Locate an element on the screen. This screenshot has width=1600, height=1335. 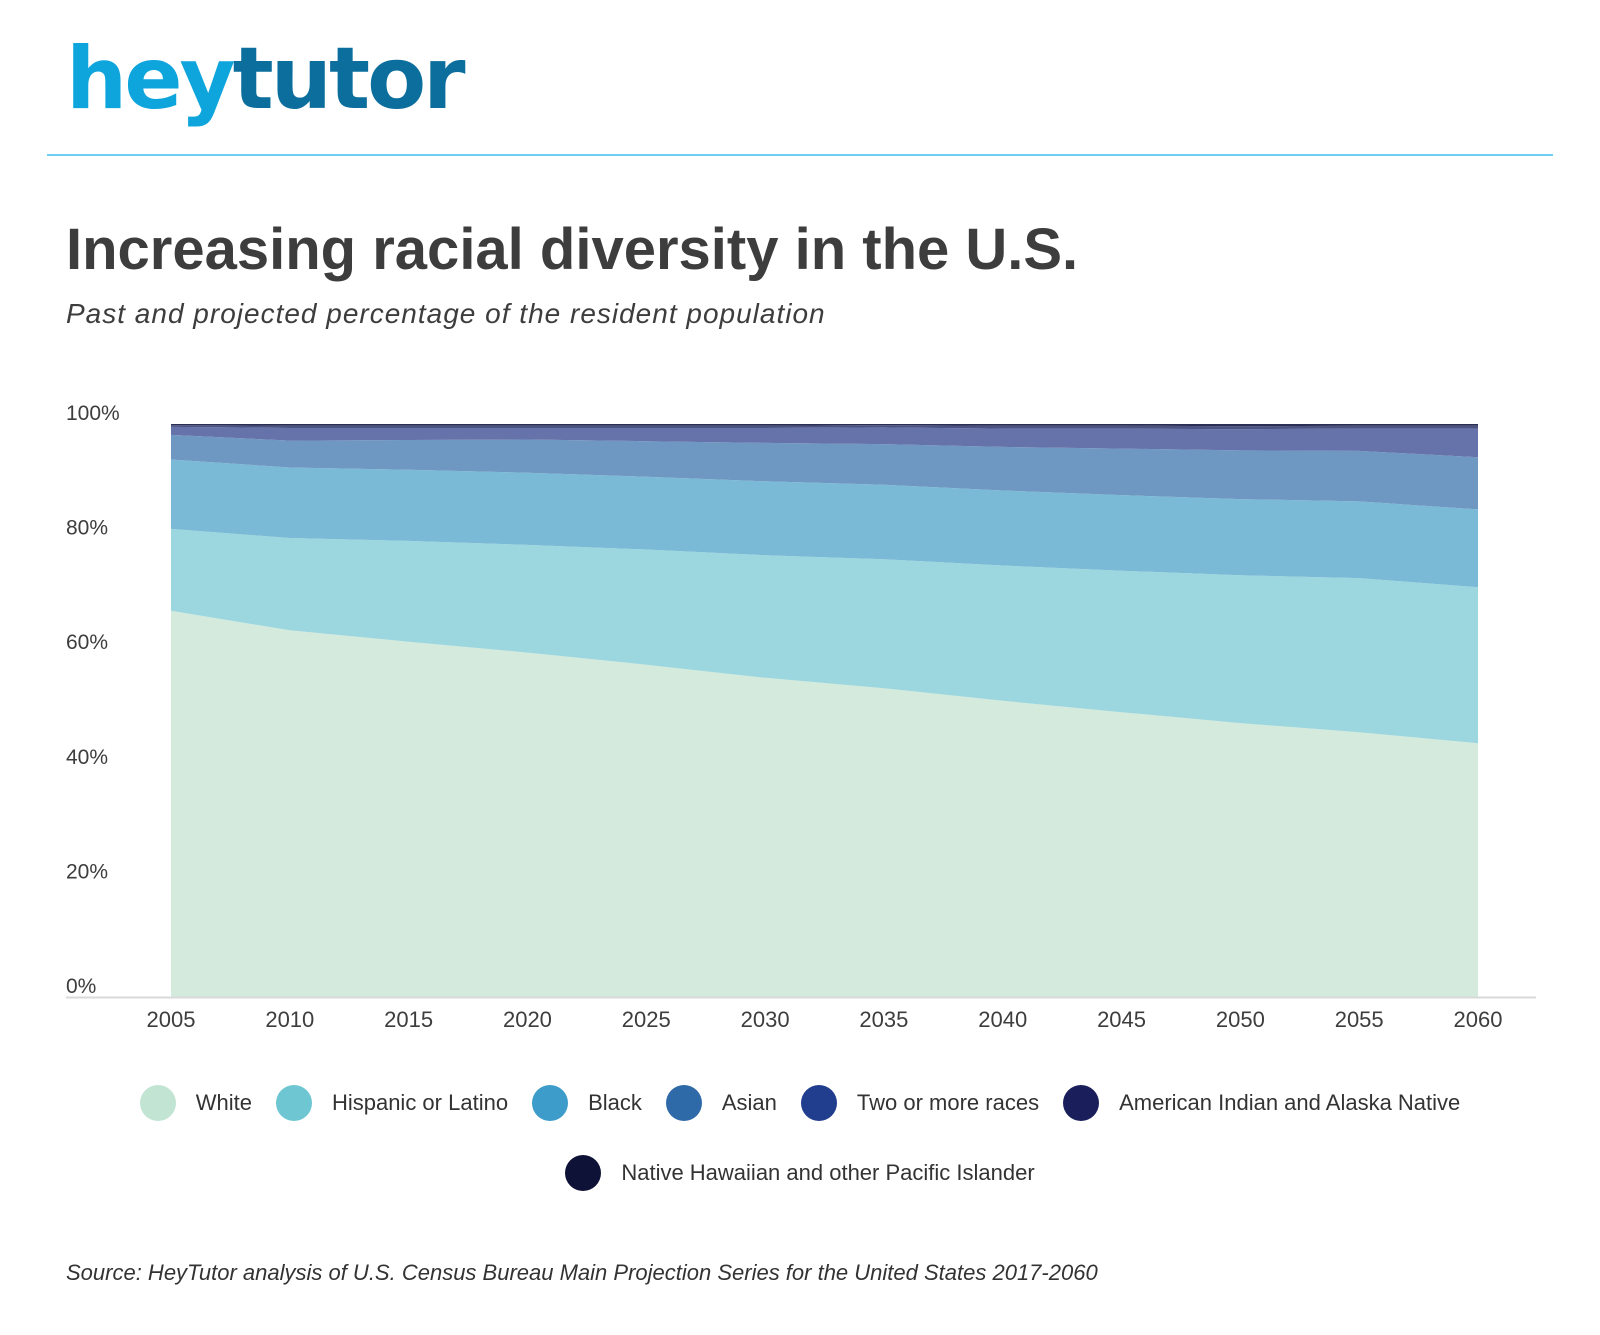
x-tick-label: 2005 is located at coordinates (171, 1019).